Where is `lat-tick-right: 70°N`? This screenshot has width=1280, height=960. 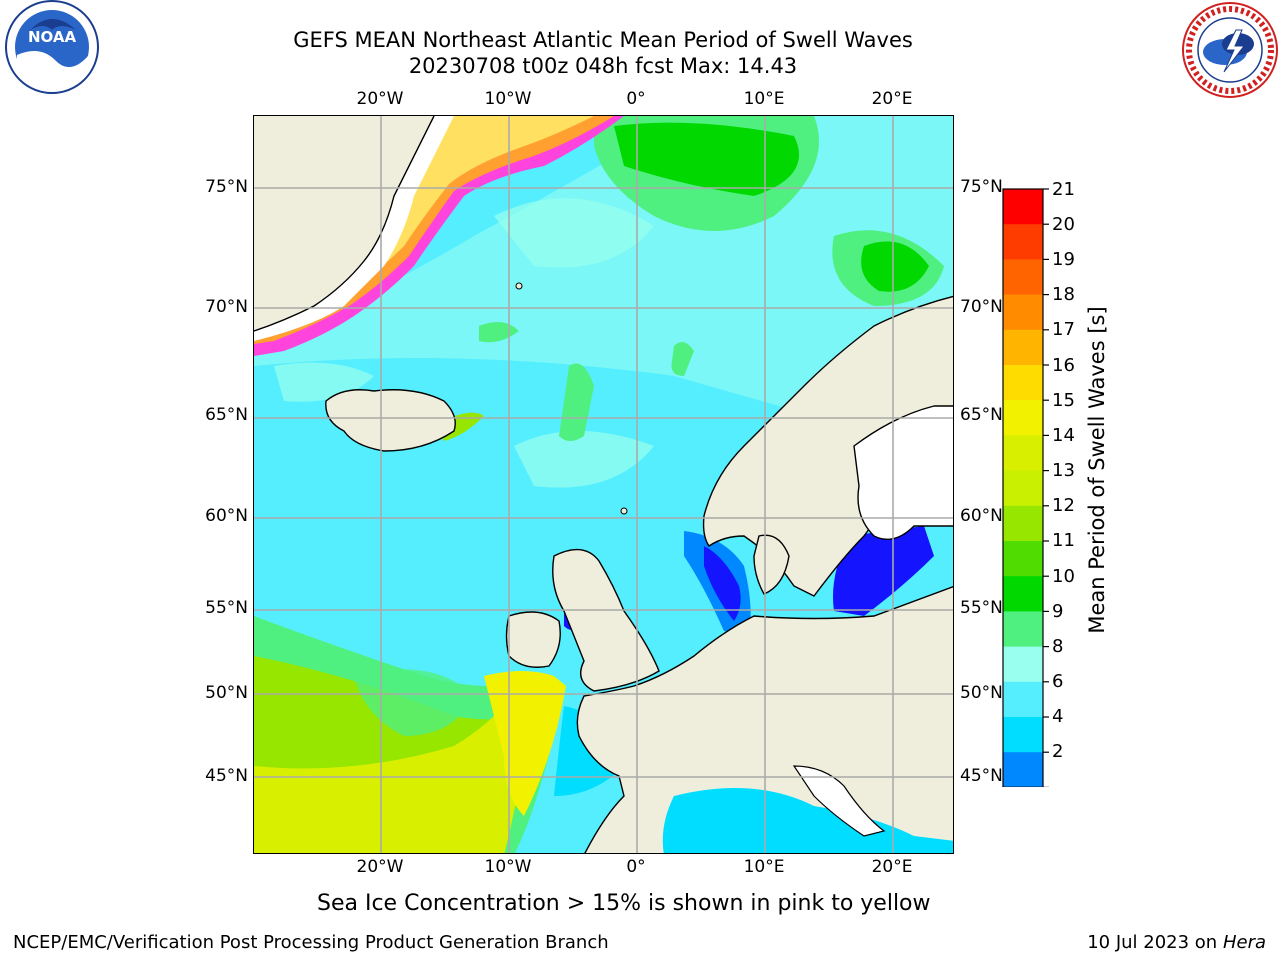 lat-tick-right: 70°N is located at coordinates (981, 307).